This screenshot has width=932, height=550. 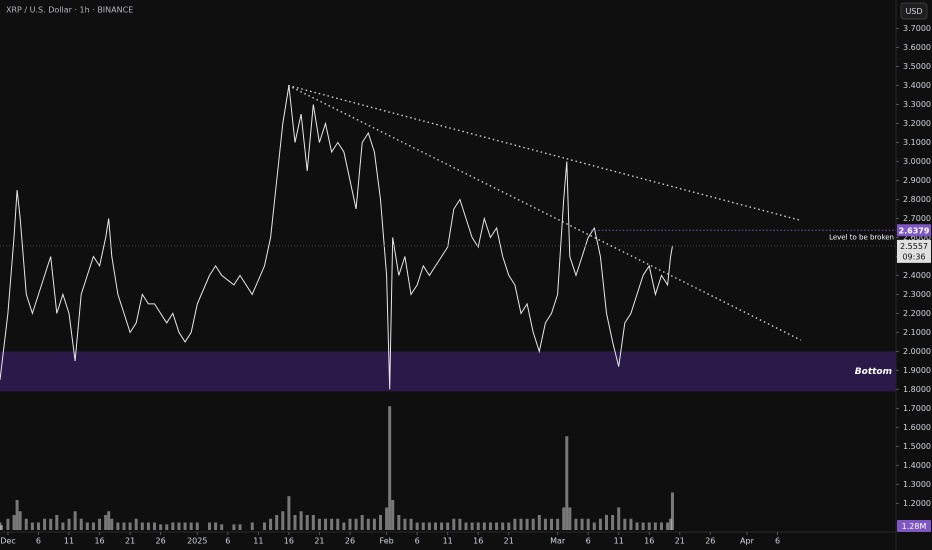 I want to click on level-price-box, so click(x=914, y=230).